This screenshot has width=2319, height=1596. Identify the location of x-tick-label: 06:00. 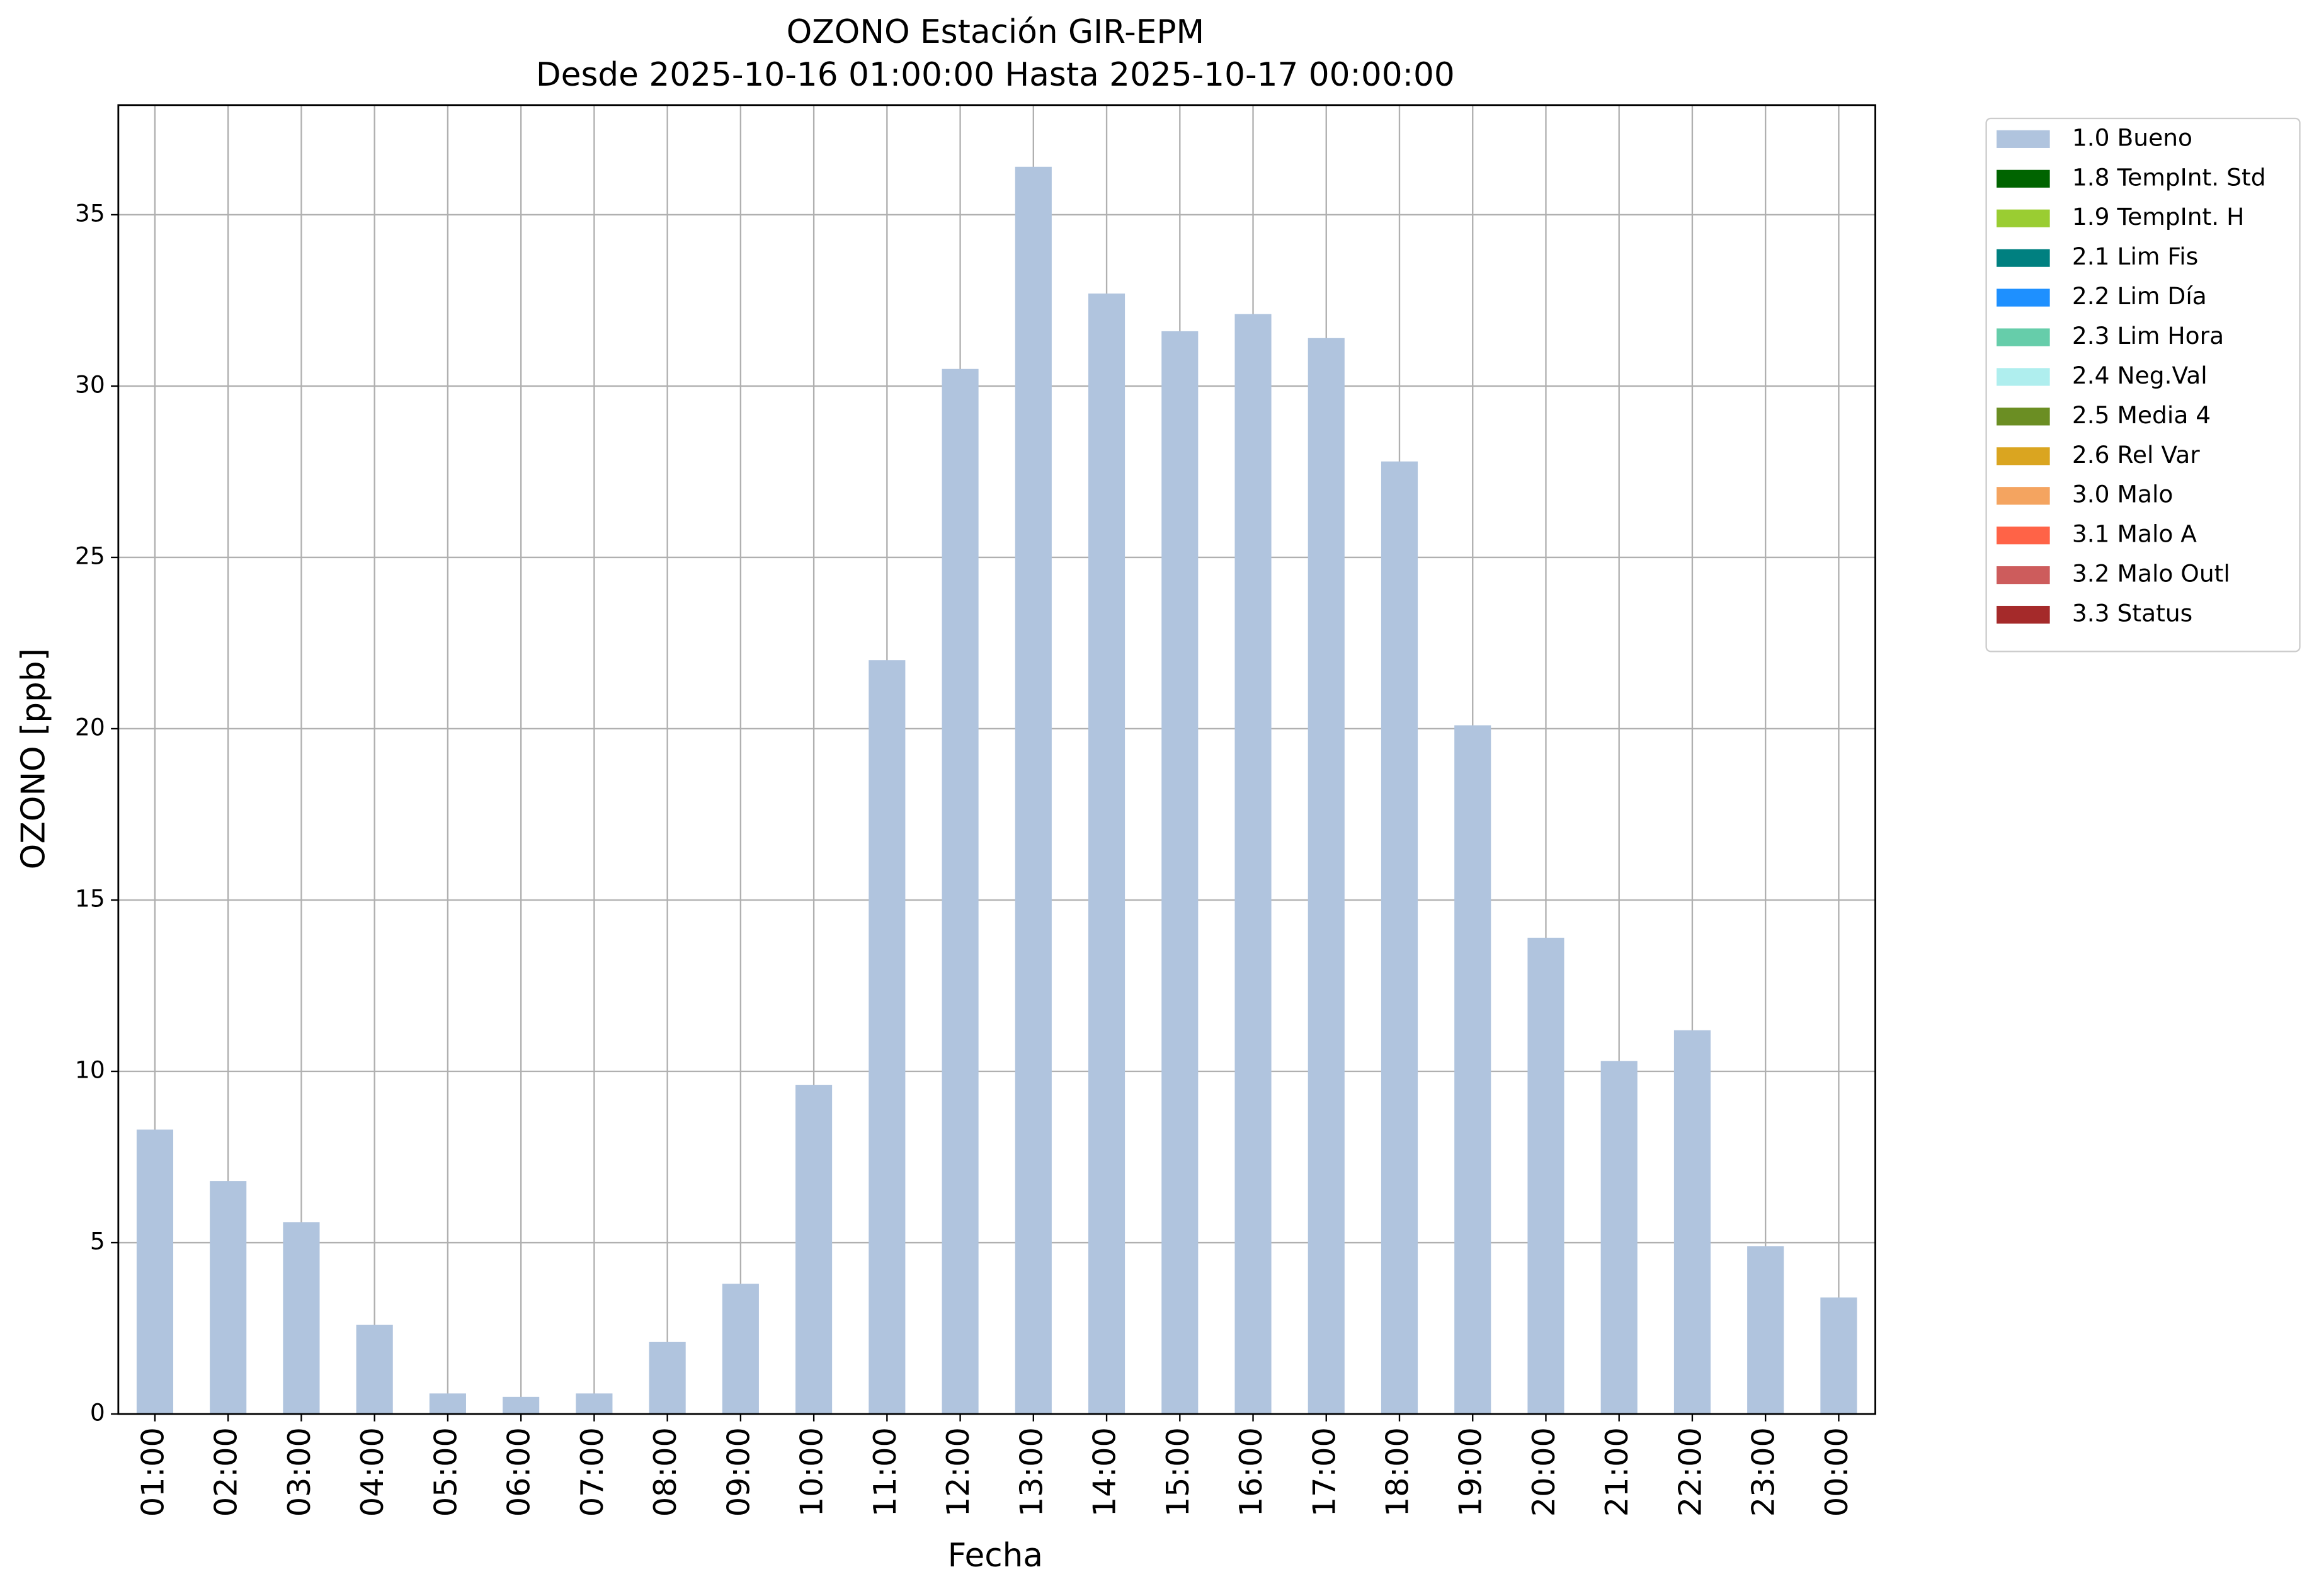
(519, 1472).